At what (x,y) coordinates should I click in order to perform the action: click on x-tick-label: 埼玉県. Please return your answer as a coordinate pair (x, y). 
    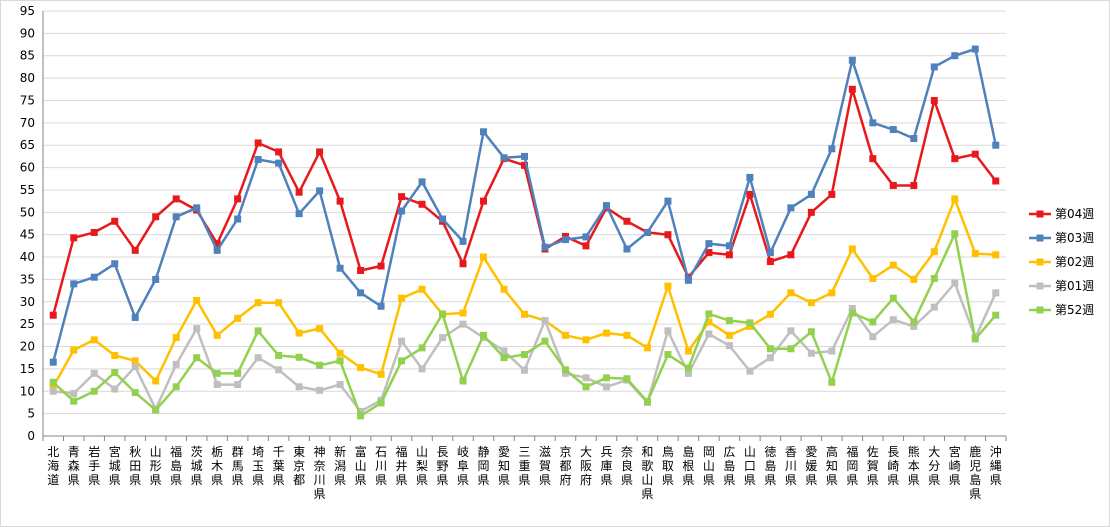
    Looking at the image, I should click on (258, 466).